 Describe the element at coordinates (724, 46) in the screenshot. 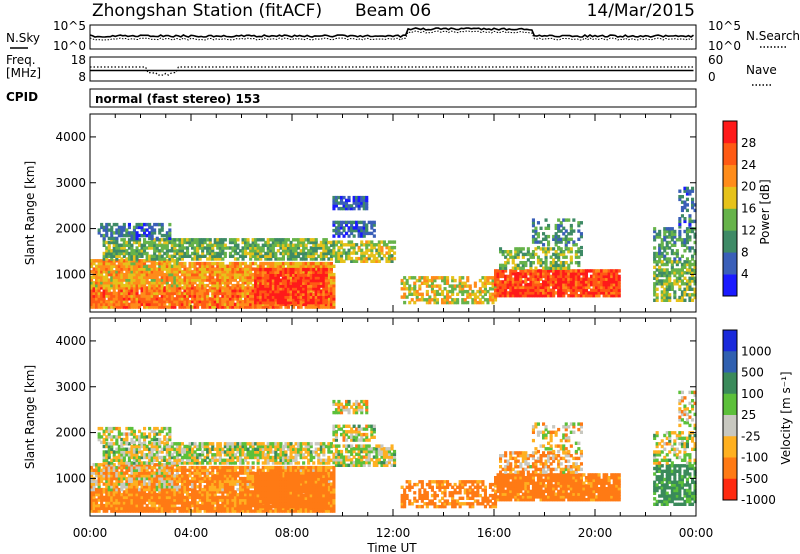

I see `nsearch-tick-bottom: 10^0` at that location.